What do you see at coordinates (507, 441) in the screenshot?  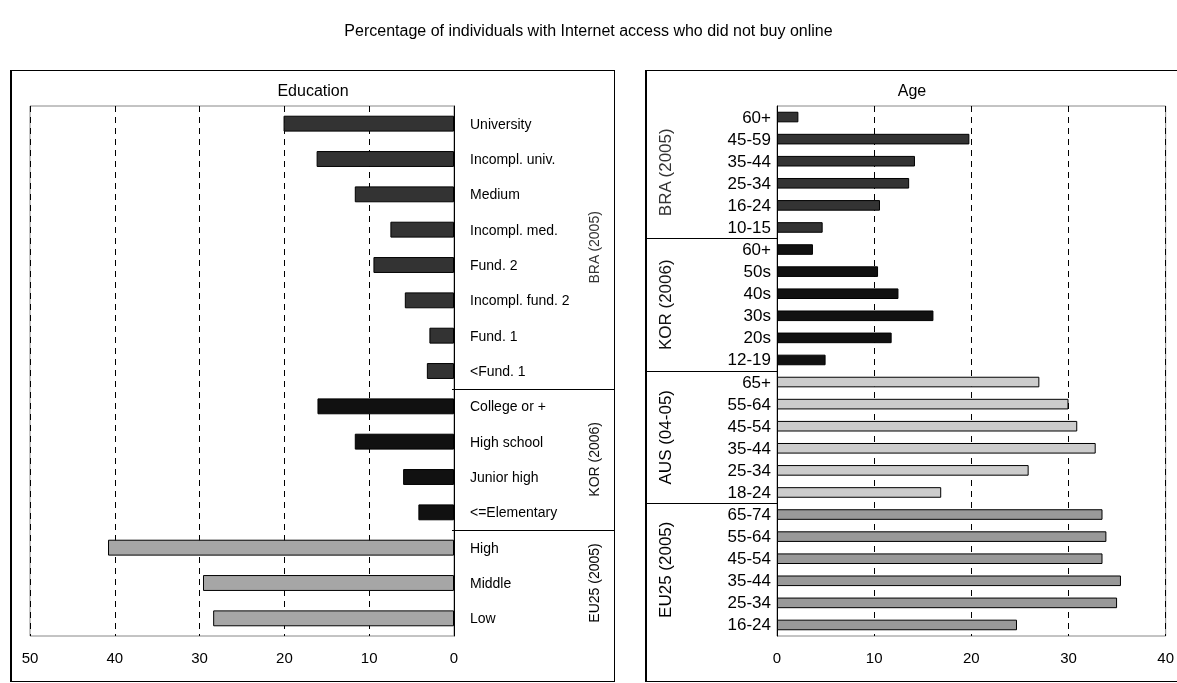 I see `y-tick-label: High school` at bounding box center [507, 441].